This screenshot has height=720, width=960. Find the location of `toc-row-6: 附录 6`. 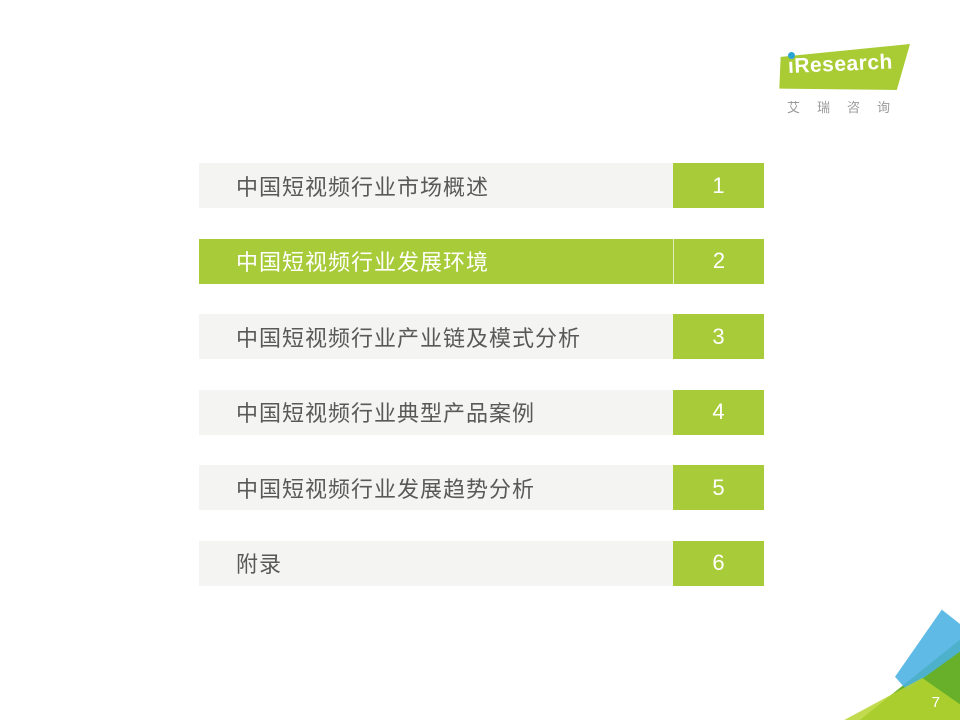

toc-row-6: 附录 6 is located at coordinates (481, 563).